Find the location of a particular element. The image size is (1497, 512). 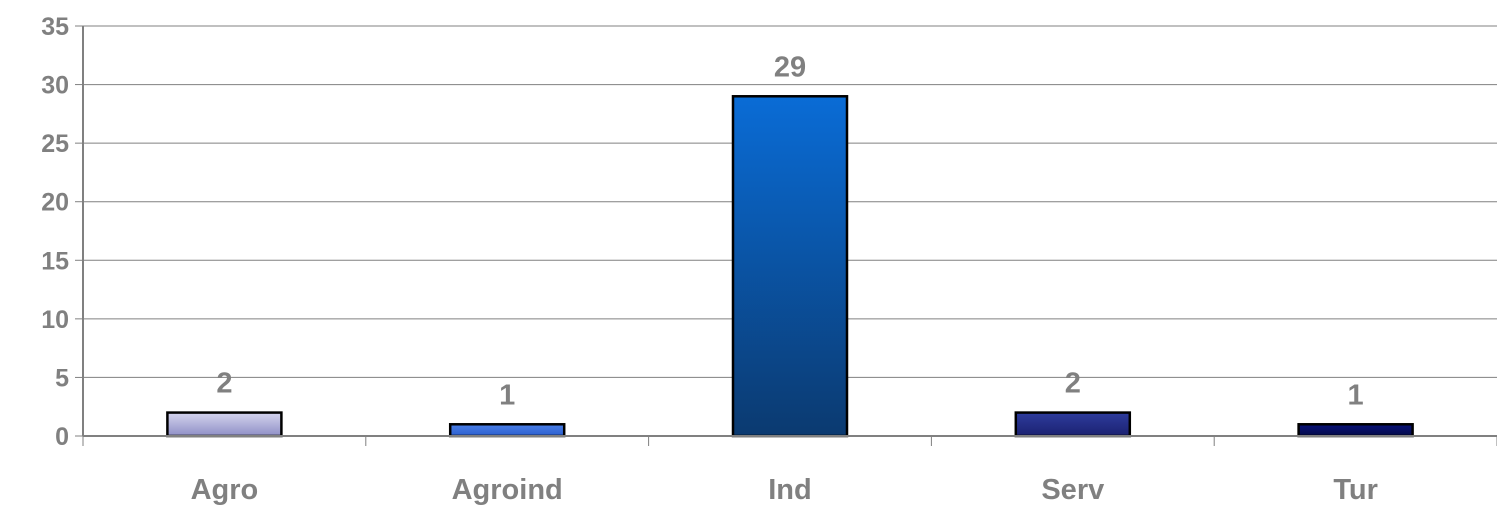

y-tick-label: 30 is located at coordinates (55, 86).